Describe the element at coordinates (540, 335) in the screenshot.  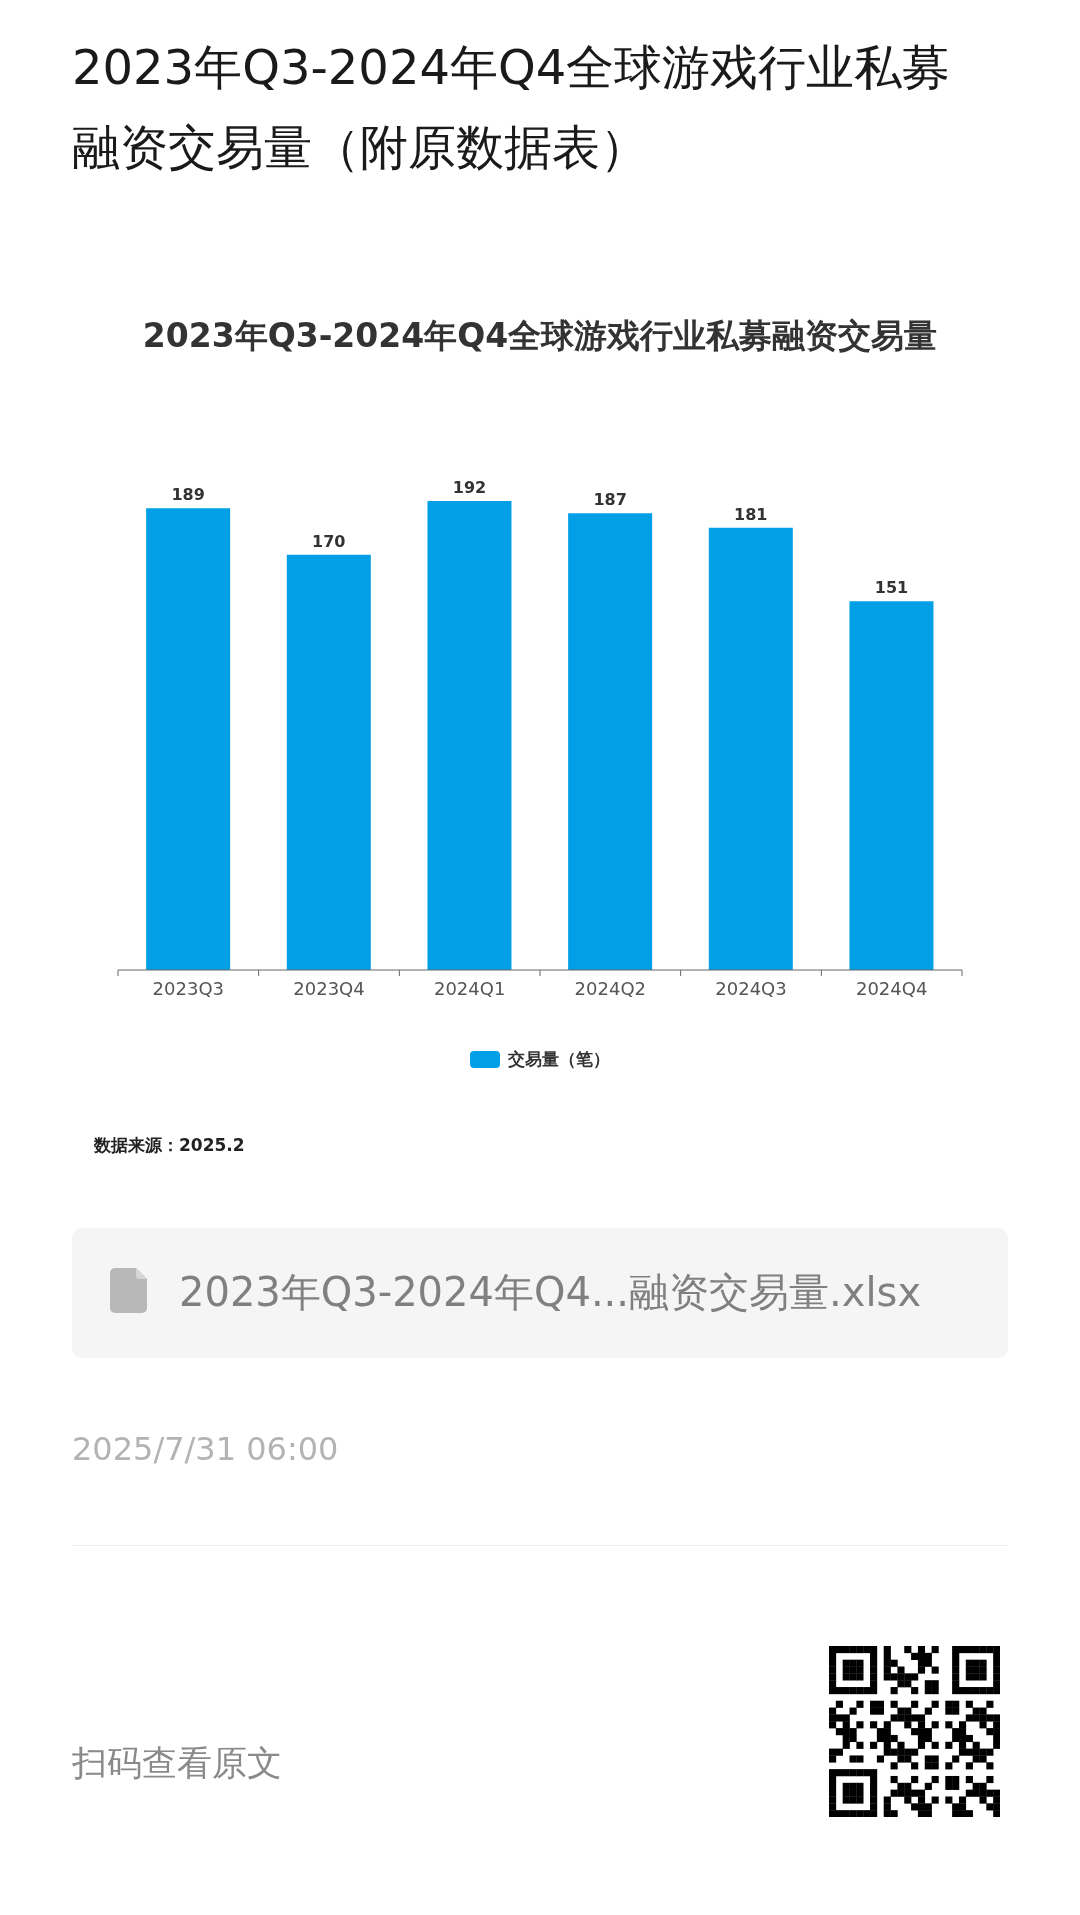
I see `chart-subtitle: 2023年Q3-2024年Q4全球游戏行业私募融资交易量` at that location.